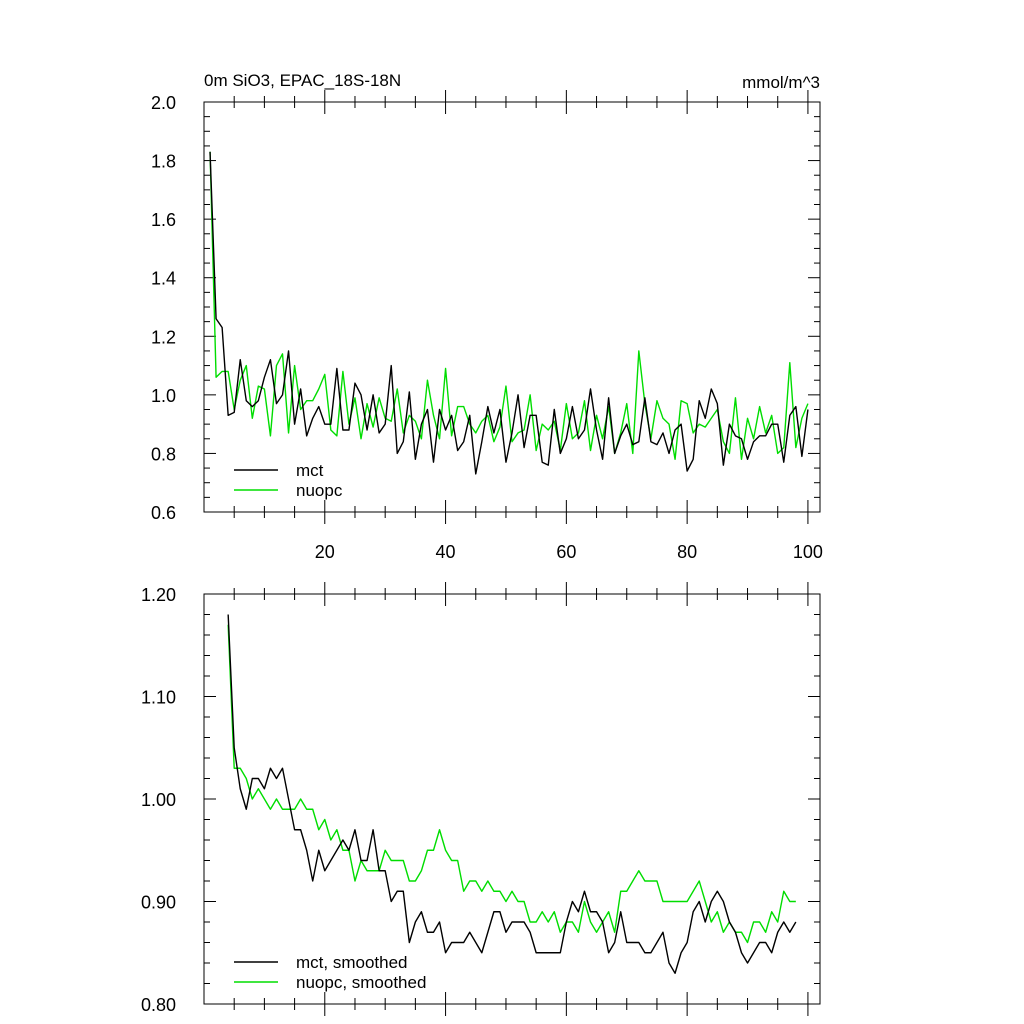  What do you see at coordinates (310, 470) in the screenshot?
I see `legend-label: mct` at bounding box center [310, 470].